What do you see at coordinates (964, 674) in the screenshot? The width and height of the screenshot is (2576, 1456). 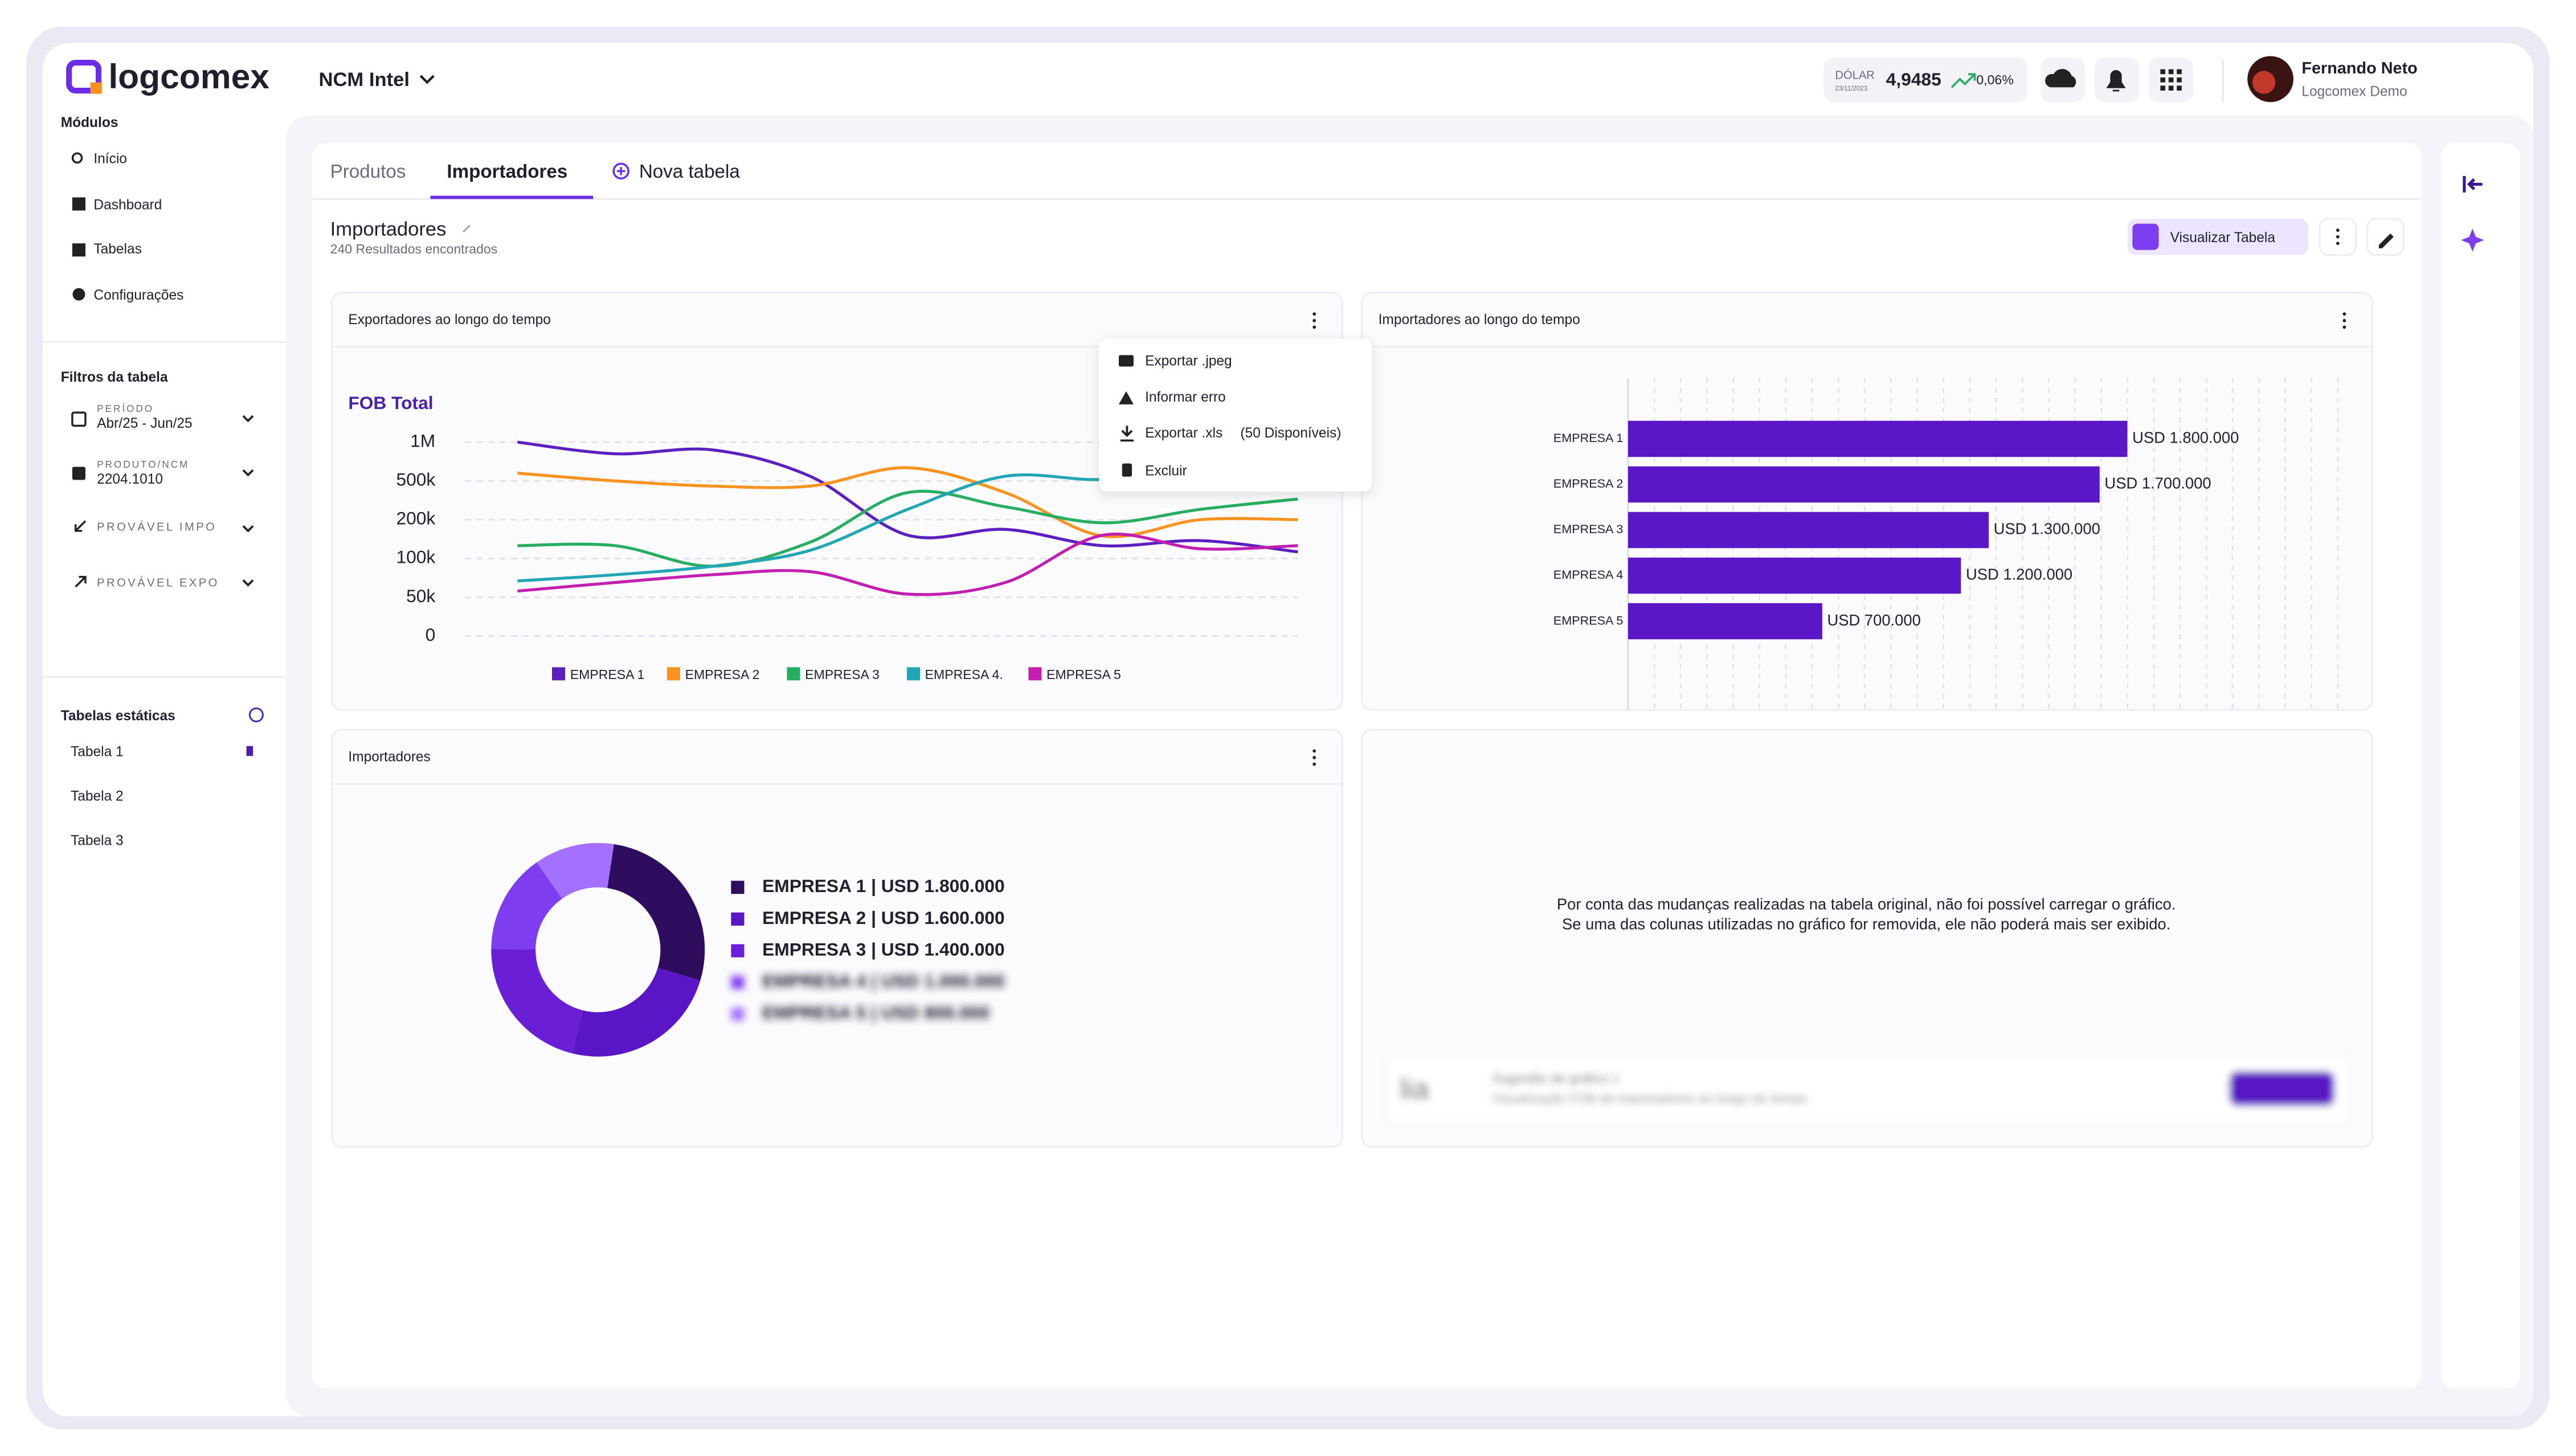 I see `legend-label: EMPRESA 4.` at bounding box center [964, 674].